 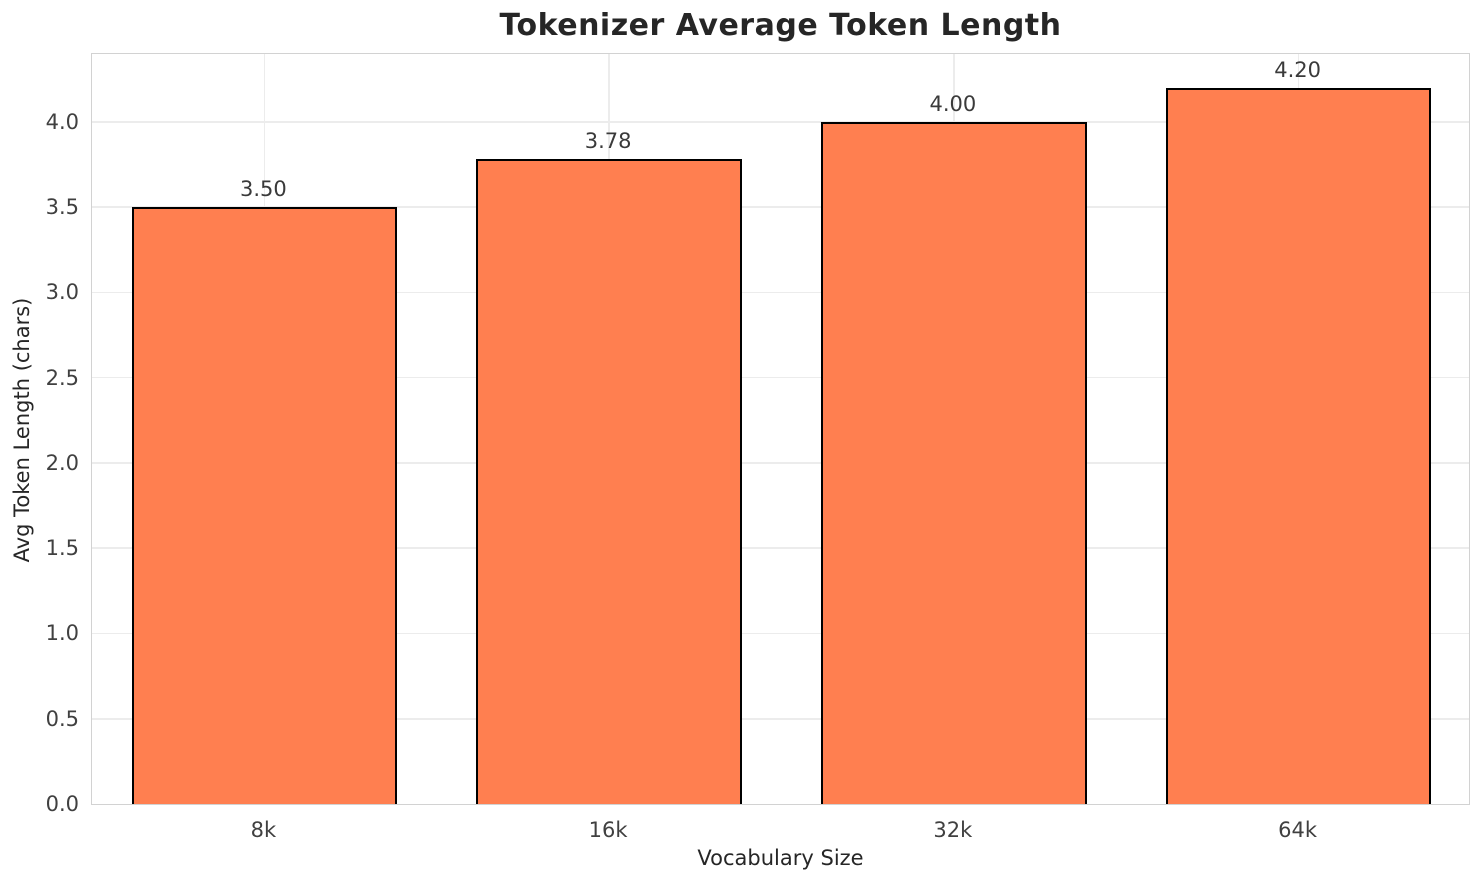 I want to click on y-tick-label: 0.5, so click(x=62, y=718).